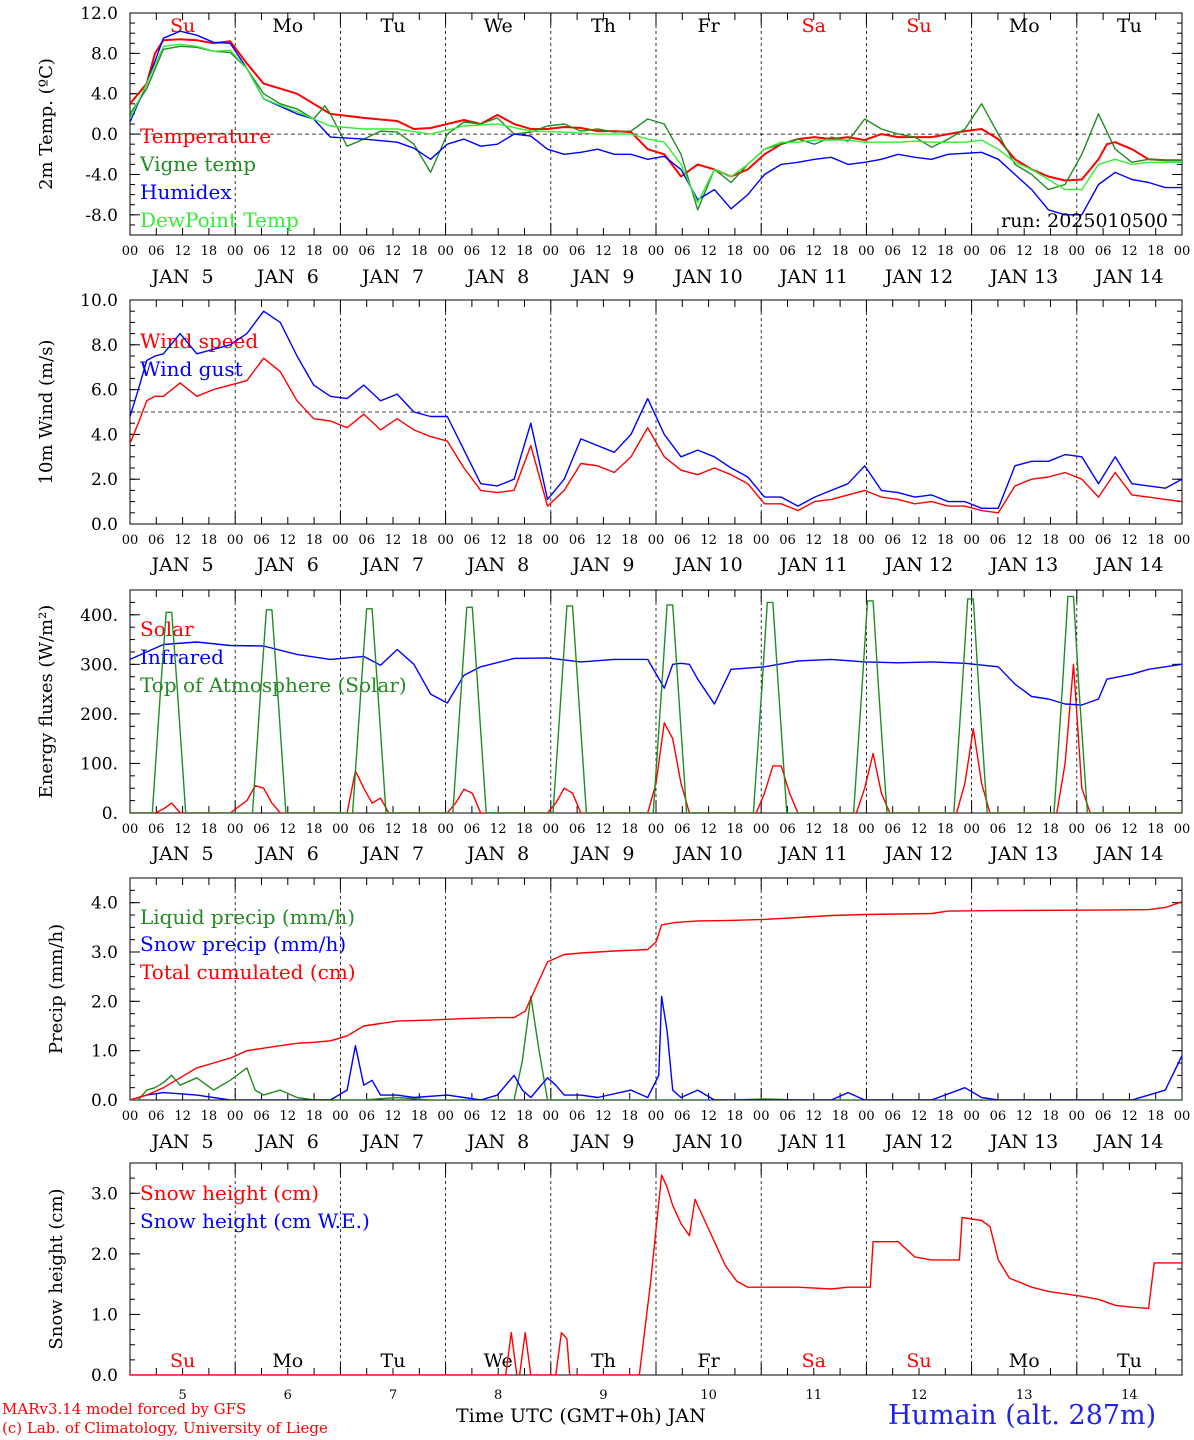  I want to click on series-line-wind-speed, so click(656, 435).